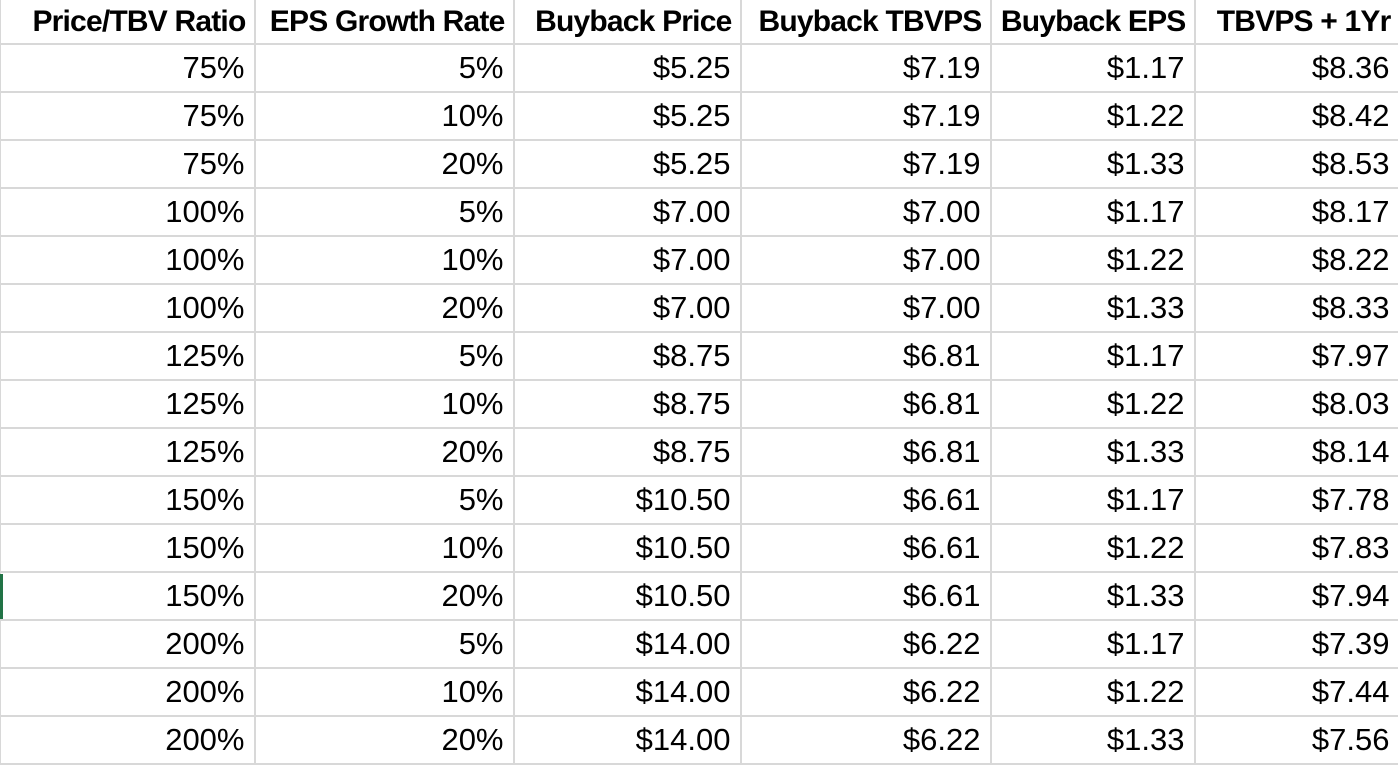  What do you see at coordinates (1093, 22) in the screenshot?
I see `column-header: Buyback EPS` at bounding box center [1093, 22].